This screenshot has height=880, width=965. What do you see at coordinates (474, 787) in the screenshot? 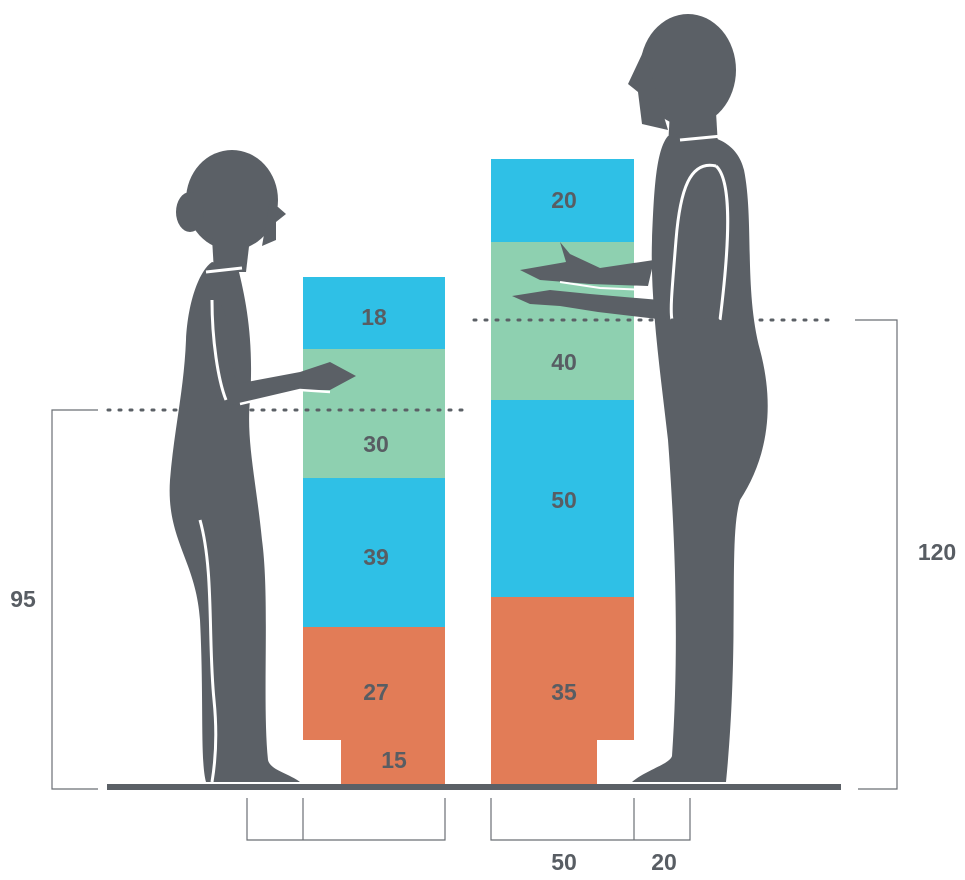
I see `floor-line` at bounding box center [474, 787].